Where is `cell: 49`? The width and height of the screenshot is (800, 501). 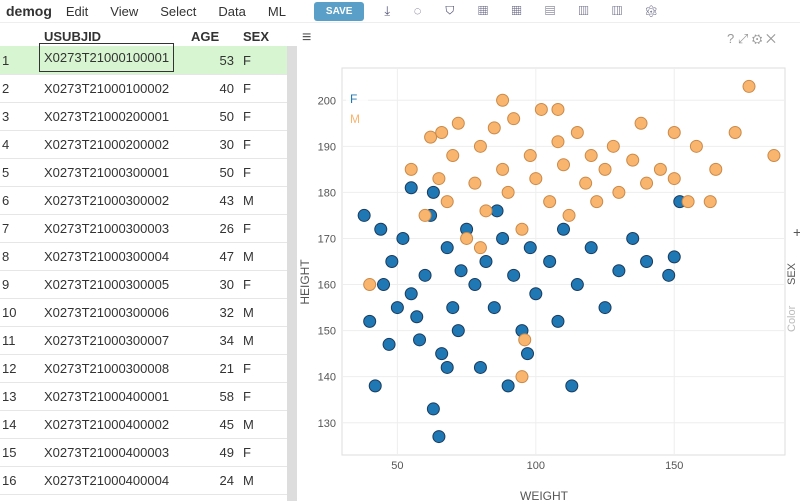
cell: 49 is located at coordinates (226, 452).